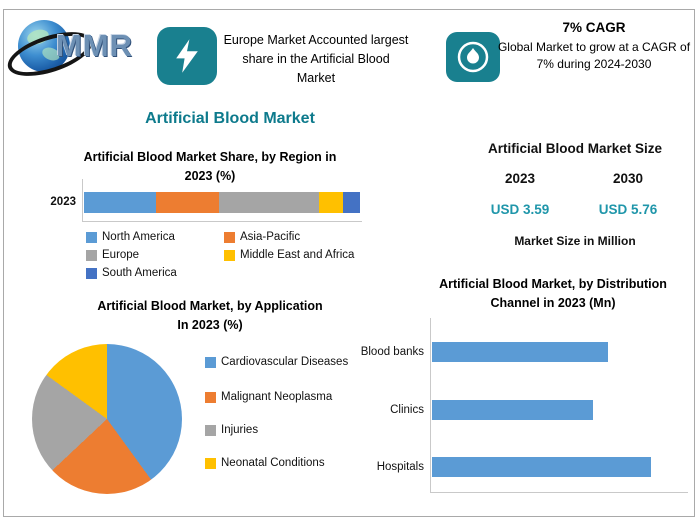 The image size is (700, 521). Describe the element at coordinates (559, 492) in the screenshot. I see `distribution-x-axis` at that location.